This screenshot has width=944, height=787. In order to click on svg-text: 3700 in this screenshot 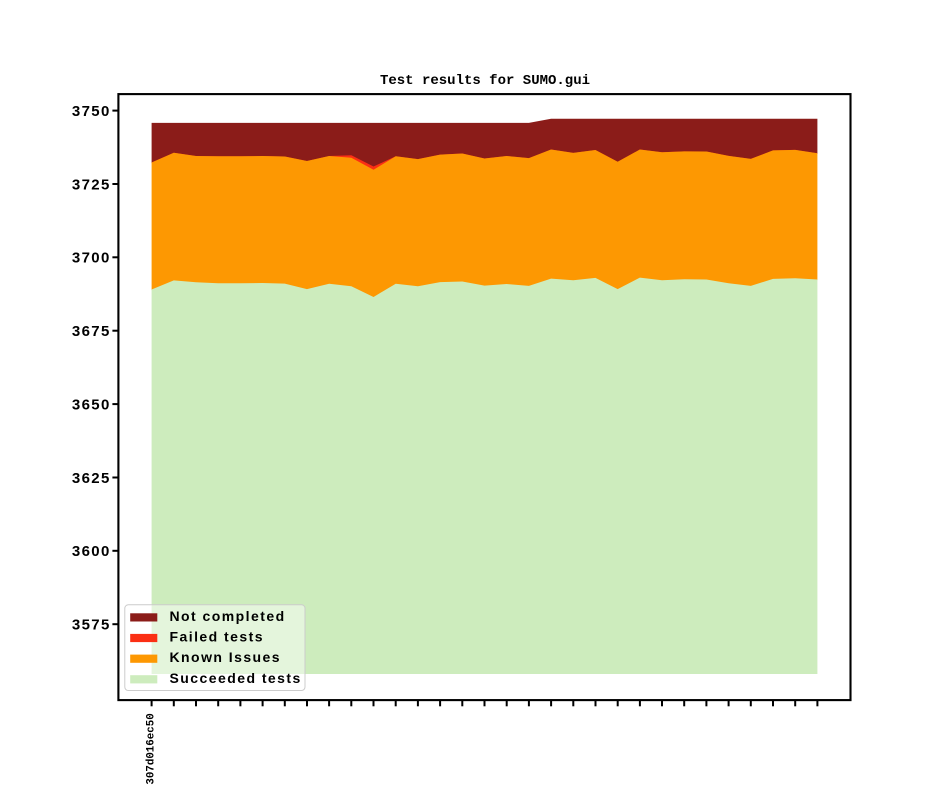, I will do `click(91, 258)`.